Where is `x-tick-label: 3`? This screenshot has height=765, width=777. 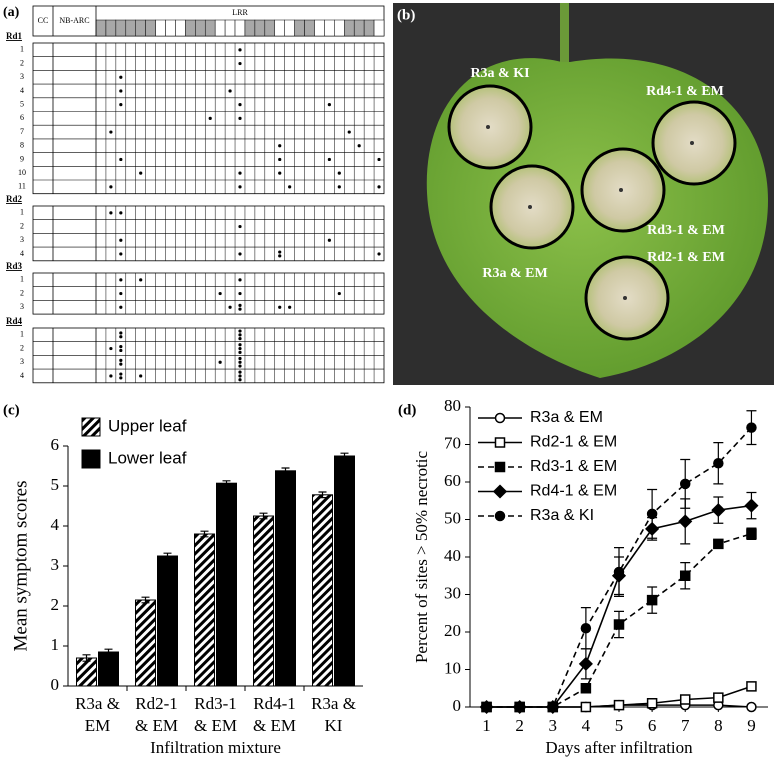
x-tick-label: 3 is located at coordinates (553, 725).